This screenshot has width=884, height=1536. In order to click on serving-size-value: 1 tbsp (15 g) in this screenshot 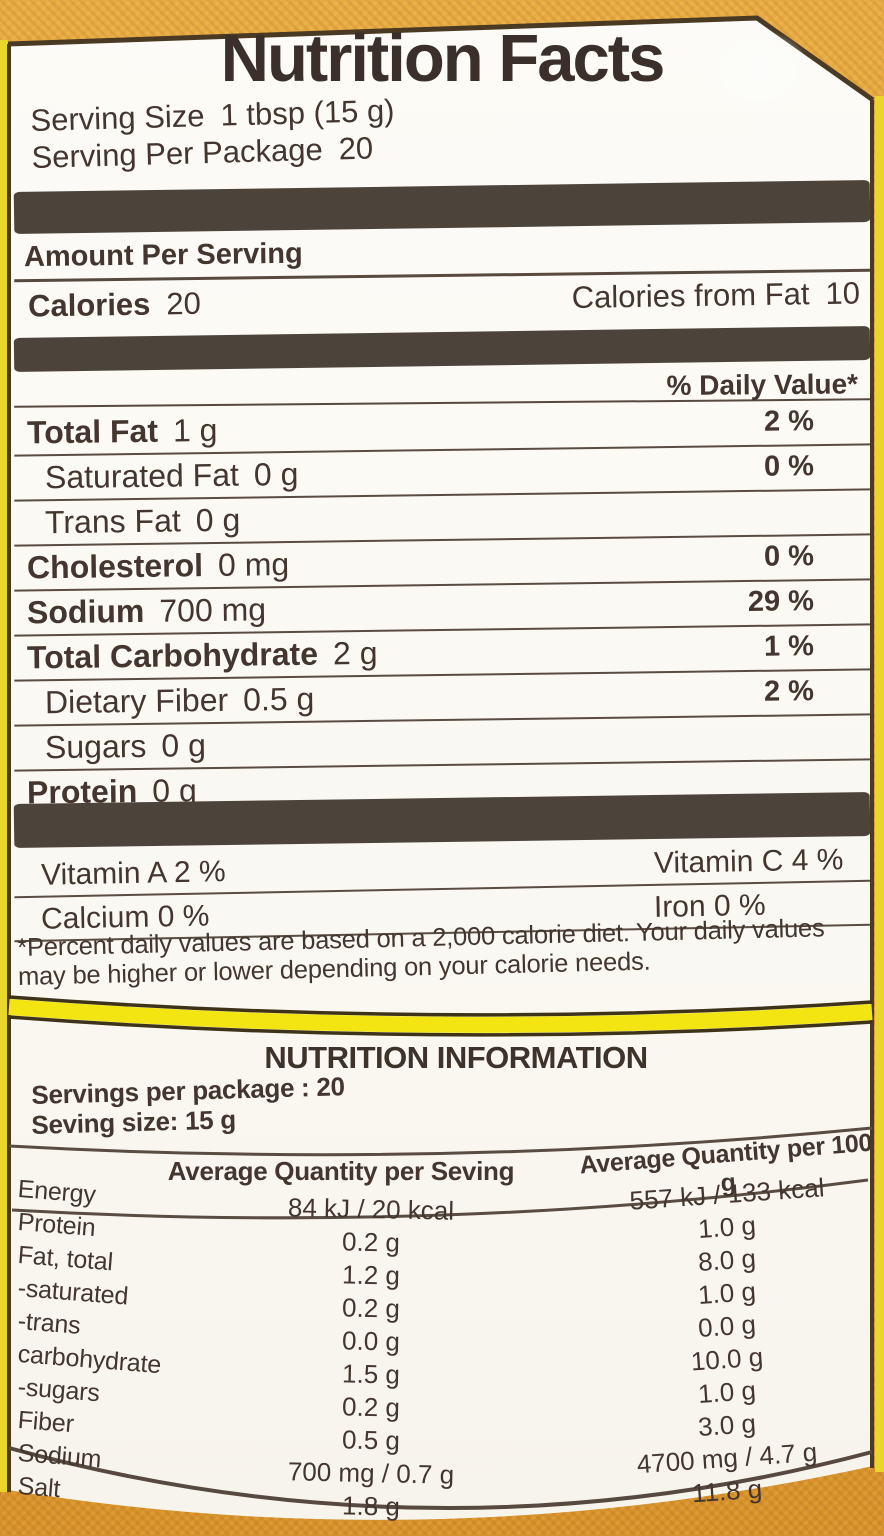, I will do `click(307, 112)`.